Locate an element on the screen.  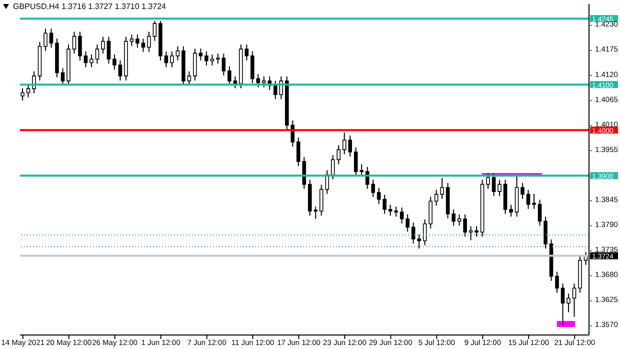
candlestick is located at coordinates (534, 201).